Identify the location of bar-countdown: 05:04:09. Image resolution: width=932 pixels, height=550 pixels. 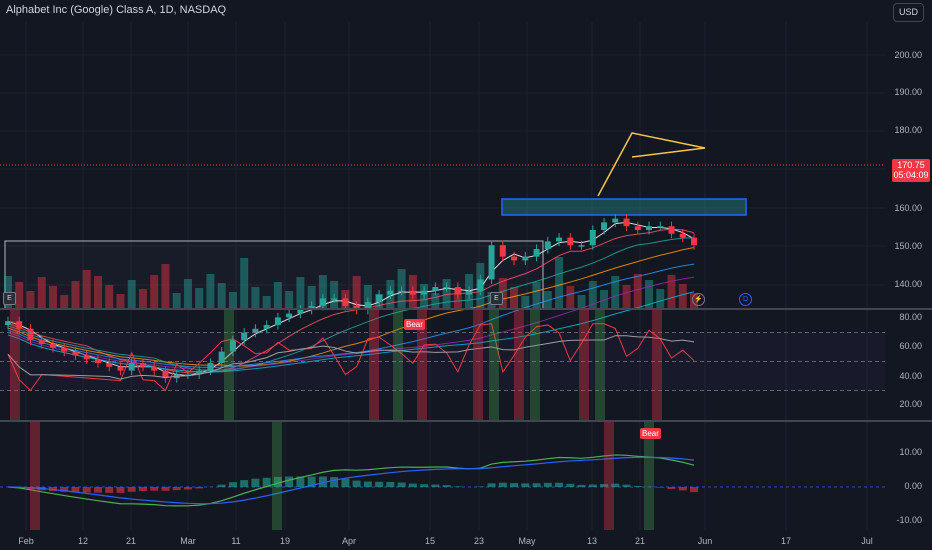
(911, 175).